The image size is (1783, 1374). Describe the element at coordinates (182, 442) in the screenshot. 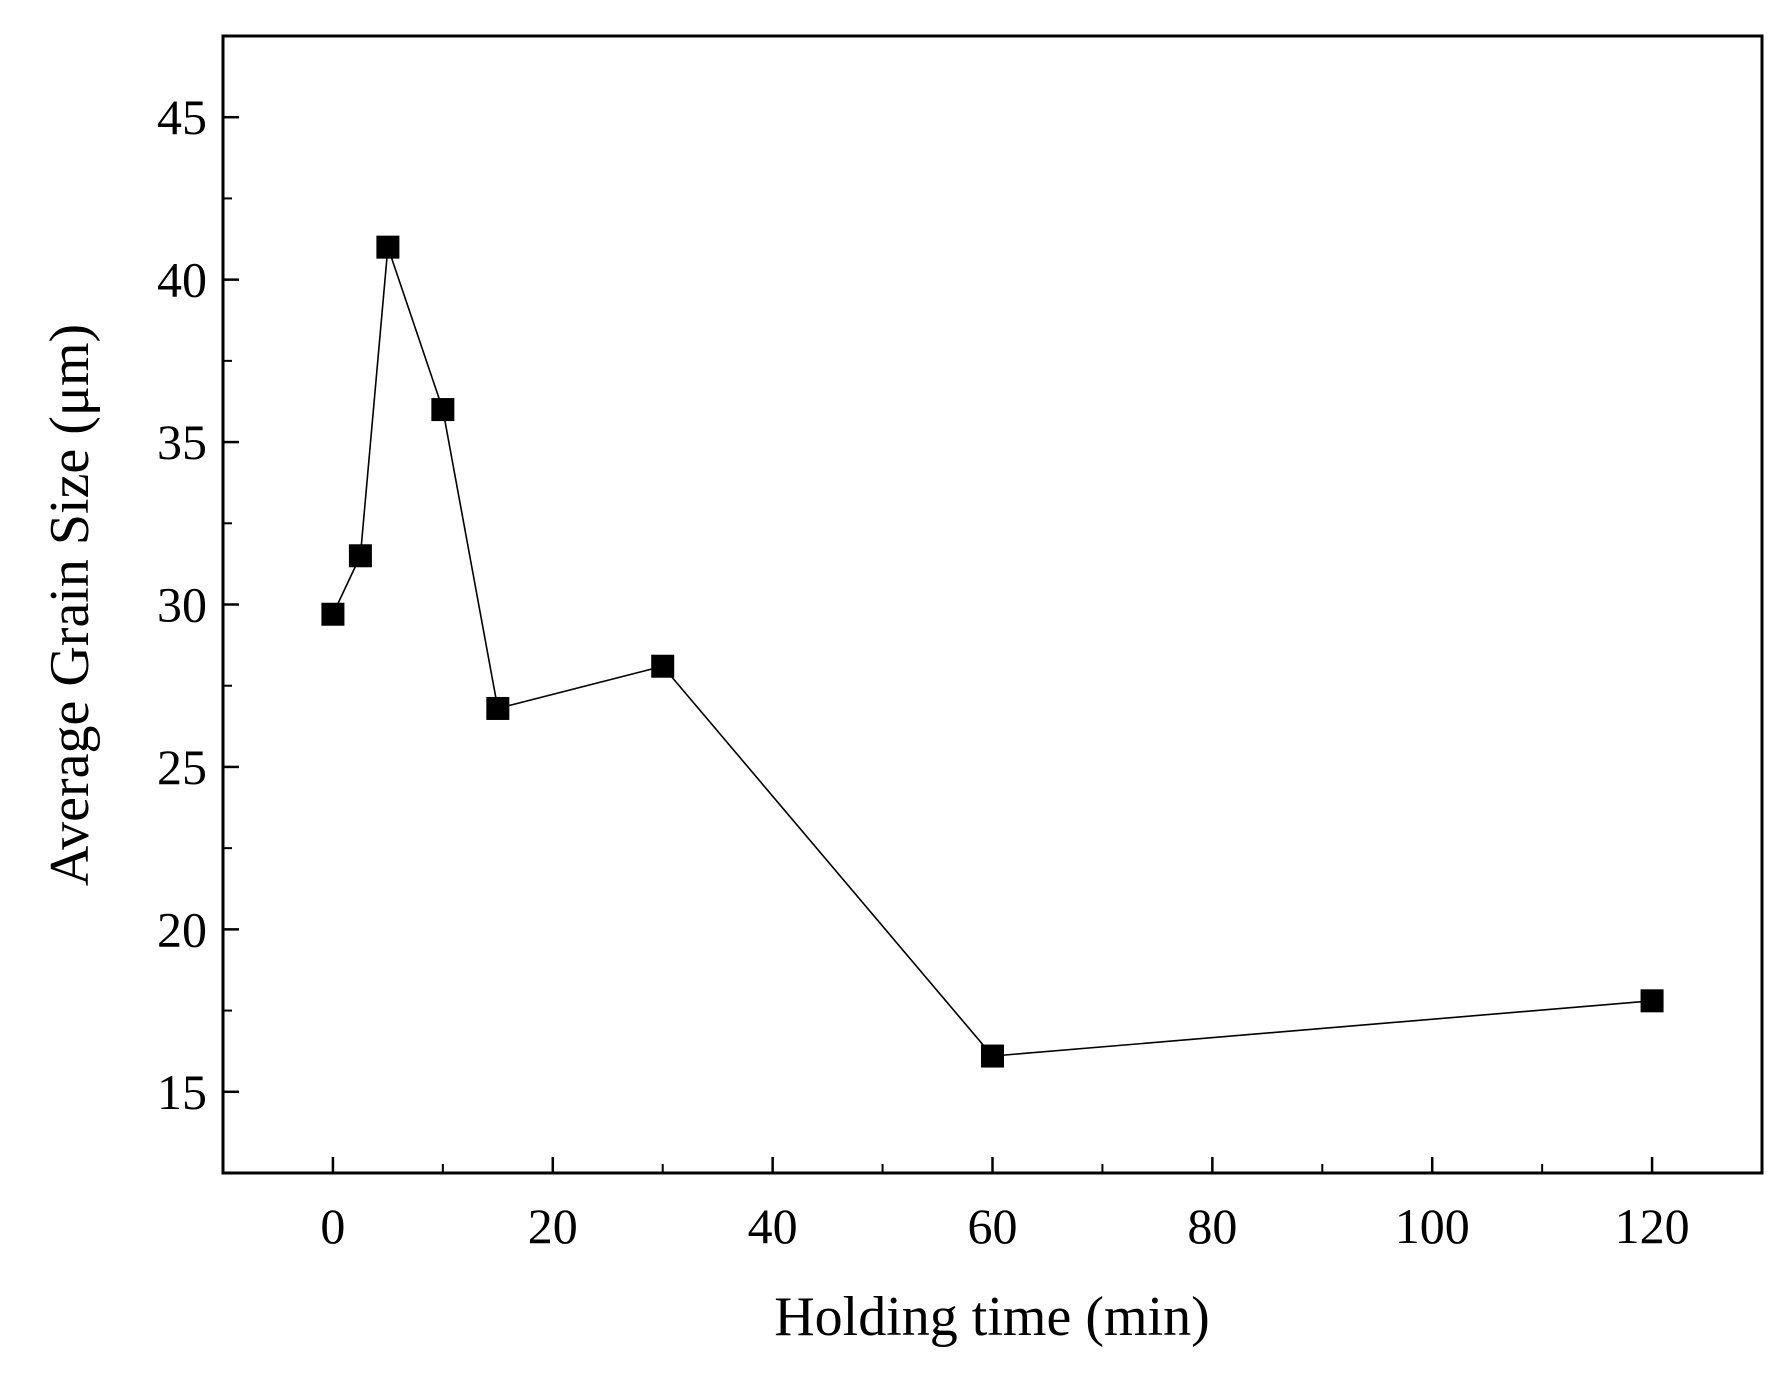

I see `y-tick-label: 35` at that location.